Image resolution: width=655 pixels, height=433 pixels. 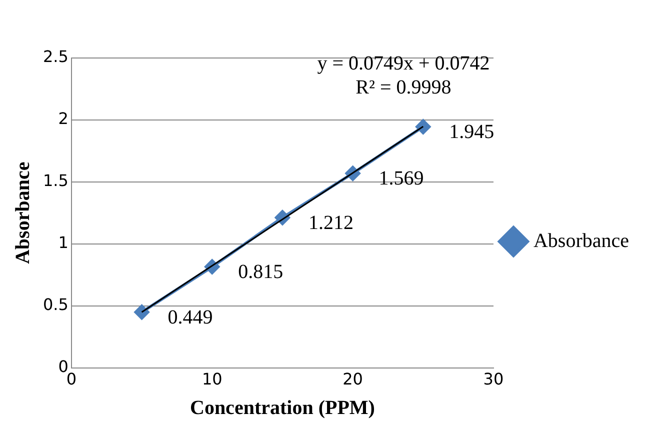 What do you see at coordinates (403, 63) in the screenshot?
I see `annotation: y = 0.0749x + 0.0742` at bounding box center [403, 63].